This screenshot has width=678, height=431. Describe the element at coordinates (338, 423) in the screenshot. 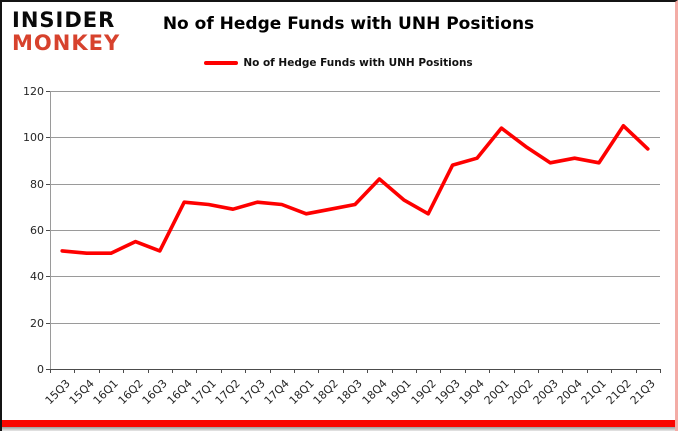

I see `bottom-red-border` at that location.